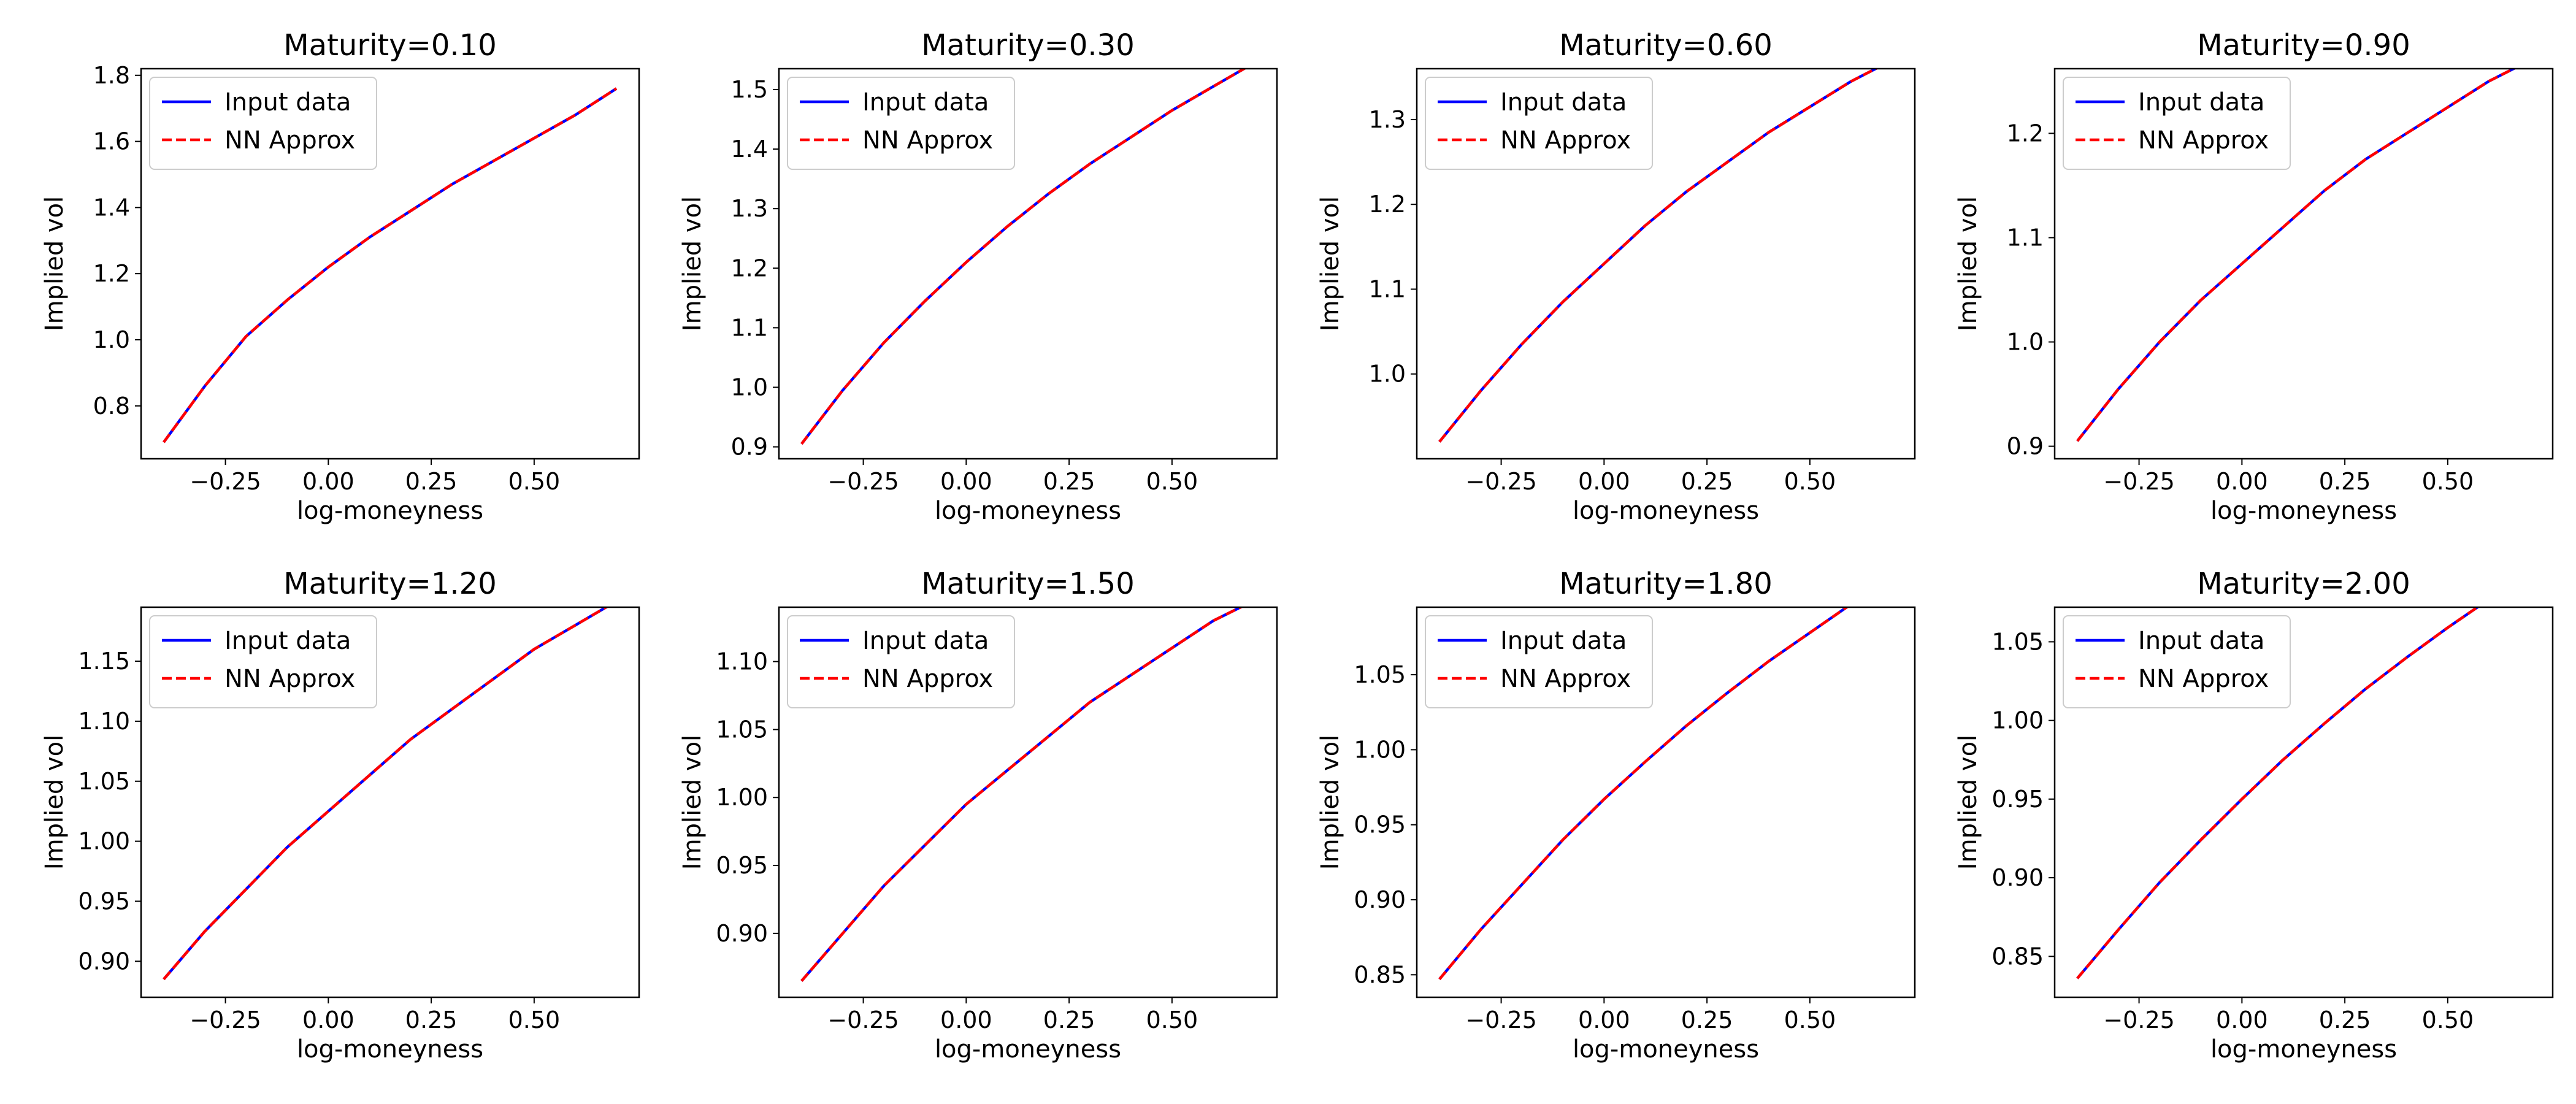  Describe the element at coordinates (1665, 584) in the screenshot. I see `subplot-title: Maturity=1.80` at that location.